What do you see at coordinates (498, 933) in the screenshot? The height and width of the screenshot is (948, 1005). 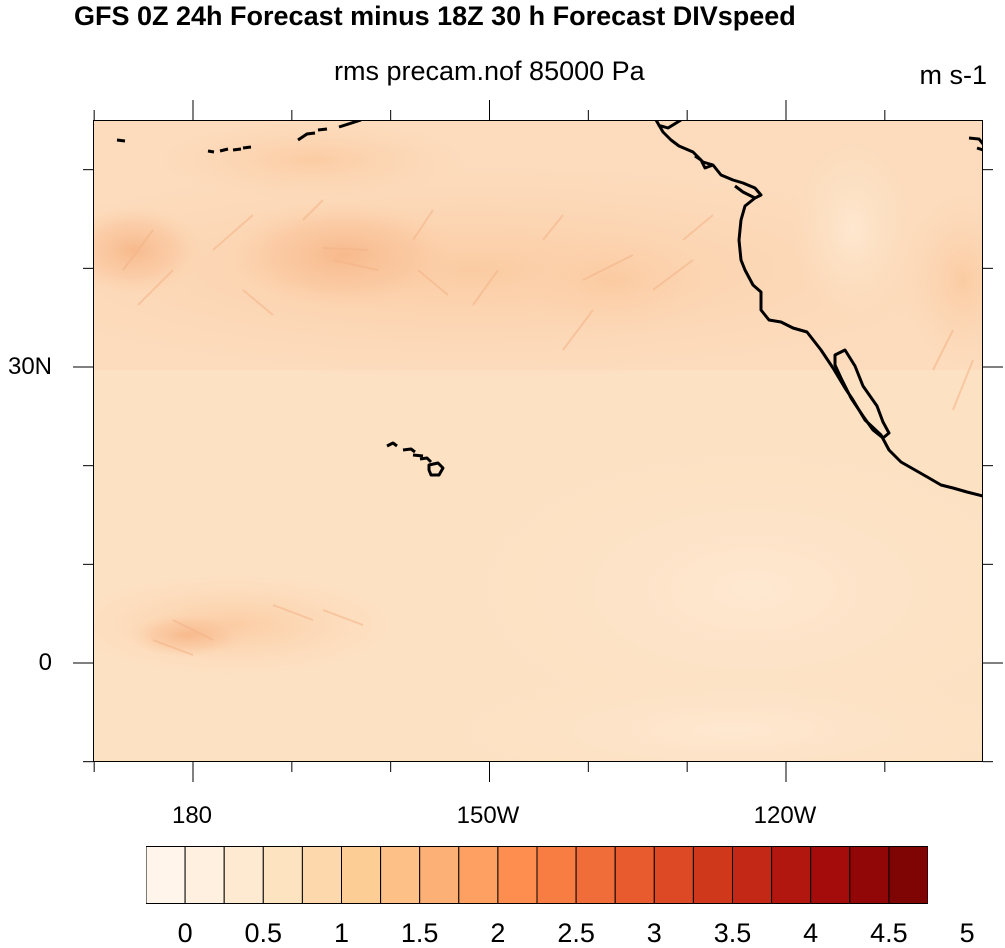 I see `colorbar-label: 2` at bounding box center [498, 933].